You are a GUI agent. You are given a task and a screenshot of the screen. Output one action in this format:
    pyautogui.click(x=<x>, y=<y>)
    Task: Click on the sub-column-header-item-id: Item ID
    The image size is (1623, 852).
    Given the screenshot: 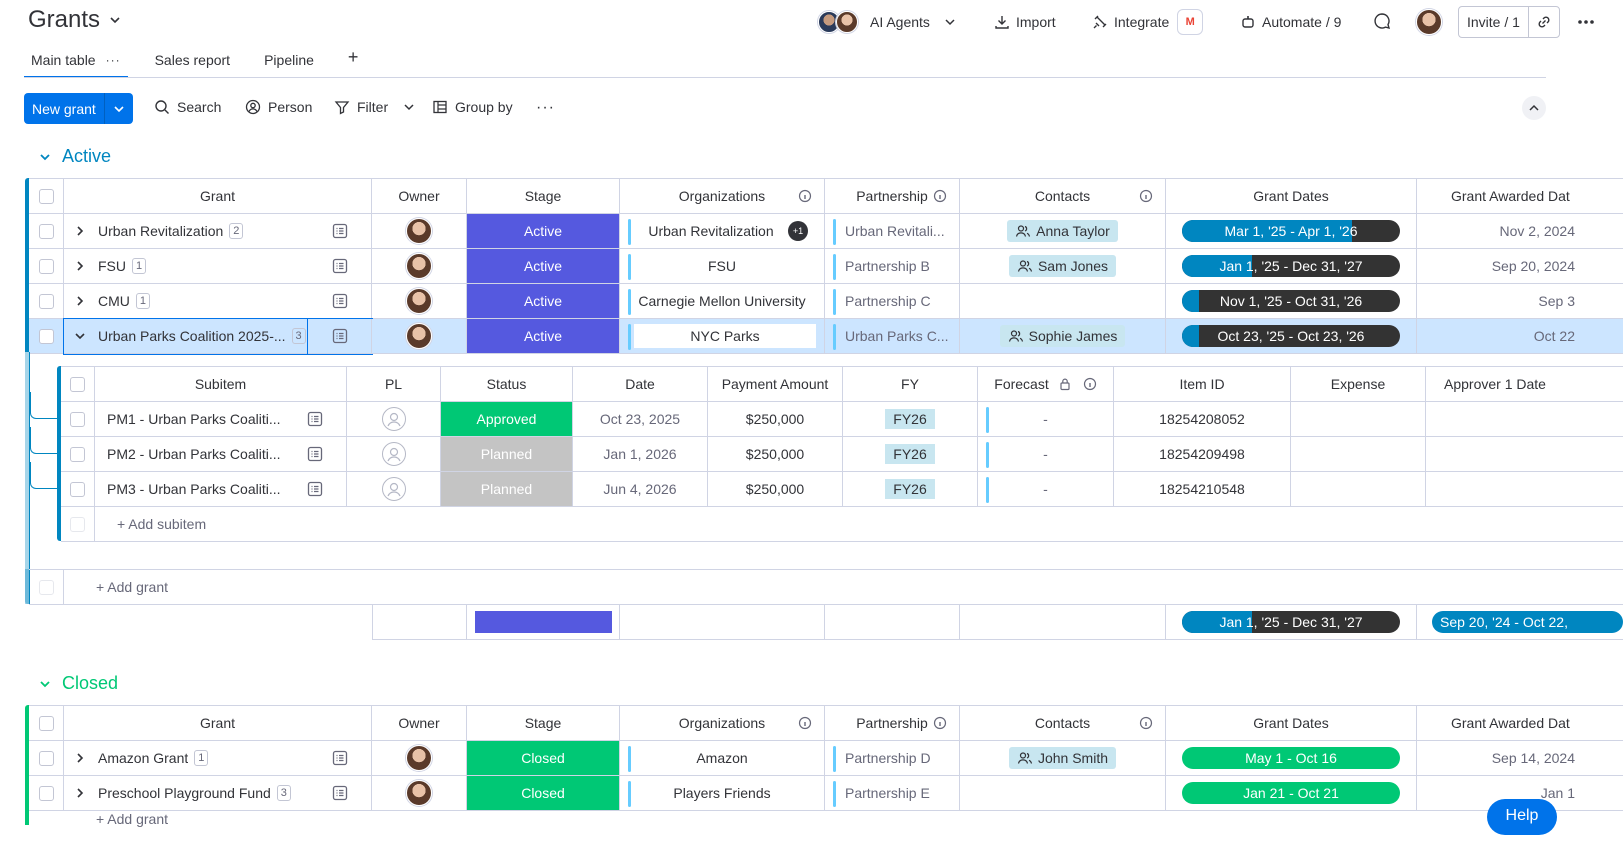 What is the action you would take?
    pyautogui.click(x=1202, y=384)
    